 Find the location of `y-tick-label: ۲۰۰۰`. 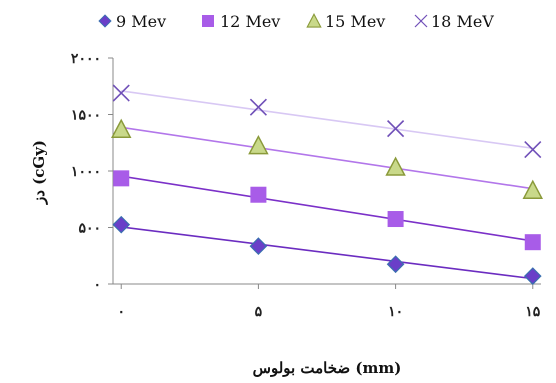

y-tick-label: ۲۰۰۰ is located at coordinates (86, 59).